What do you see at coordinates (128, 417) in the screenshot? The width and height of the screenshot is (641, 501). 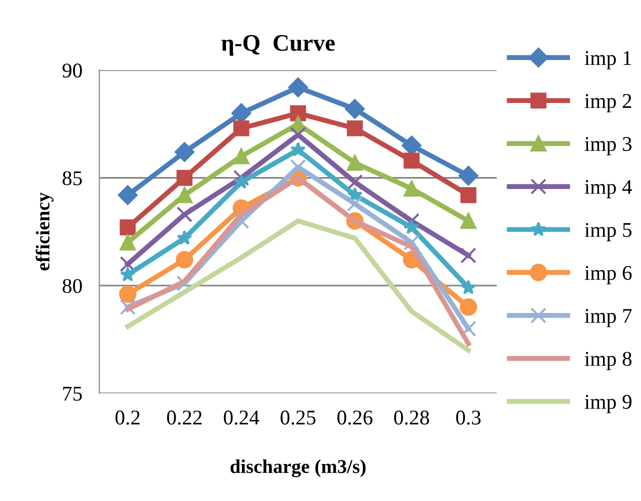 I see `x-tick-label: 0.2` at bounding box center [128, 417].